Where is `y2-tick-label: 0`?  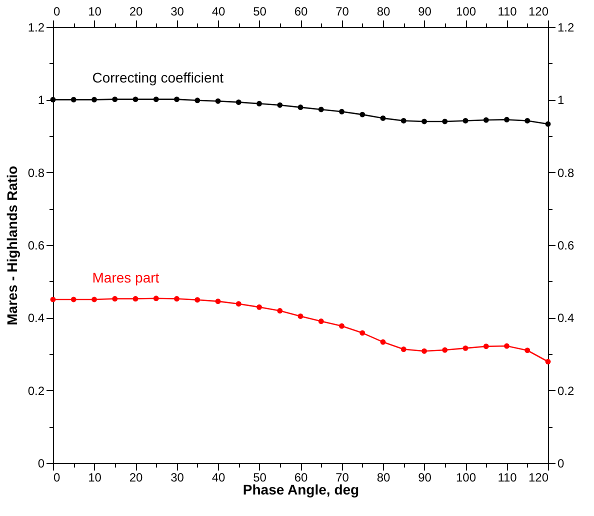 y2-tick-label: 0 is located at coordinates (561, 463).